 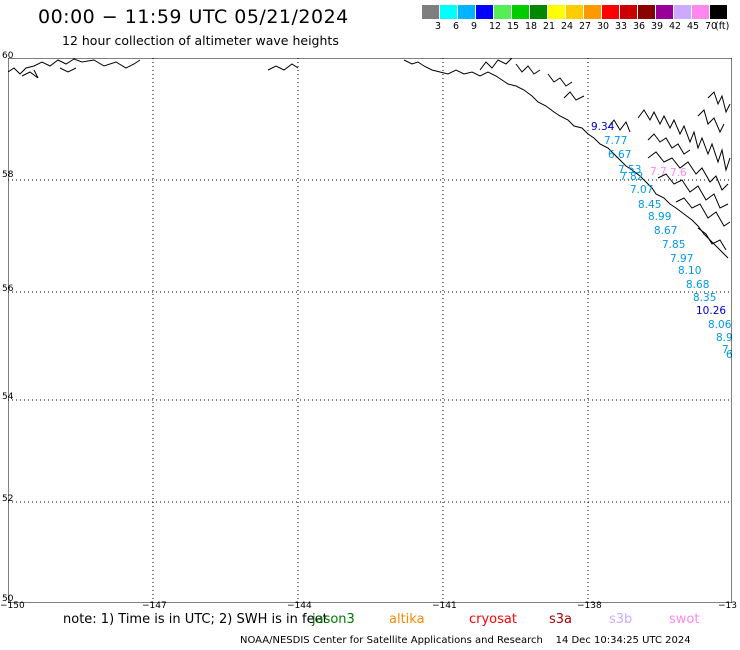 What do you see at coordinates (704, 298) in the screenshot?
I see `wave-height-label: 8.35` at bounding box center [704, 298].